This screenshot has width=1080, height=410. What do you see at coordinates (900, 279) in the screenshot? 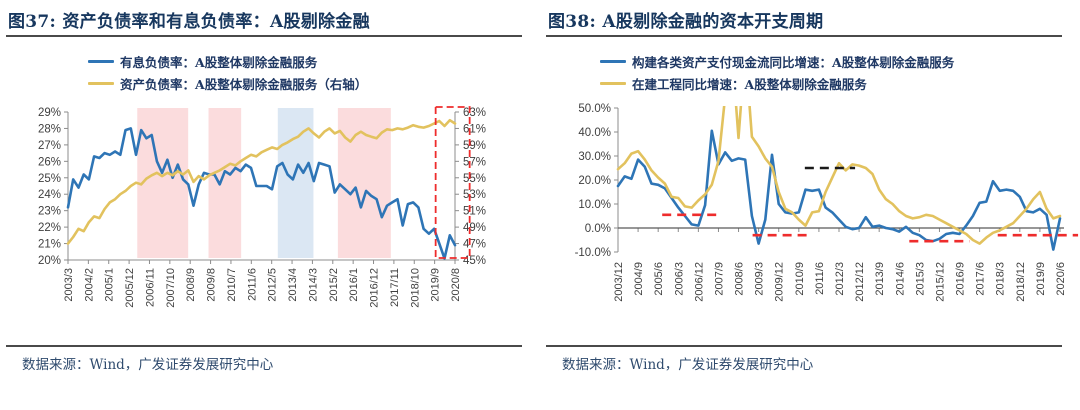
I see `x-axis-label: 2014/6` at bounding box center [900, 279].